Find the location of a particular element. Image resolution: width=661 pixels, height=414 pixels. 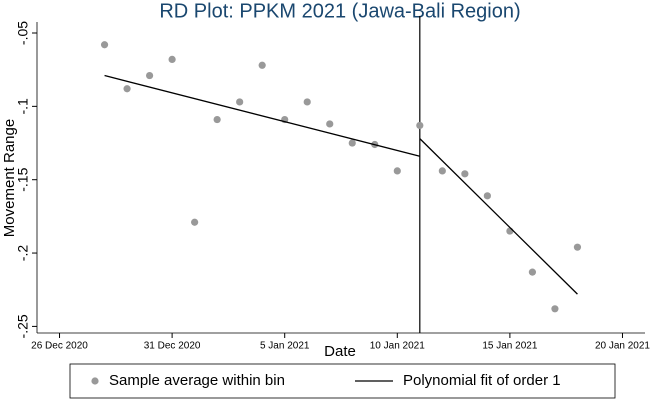

x-tick-label: 15 Jan 2021 is located at coordinates (509, 346).